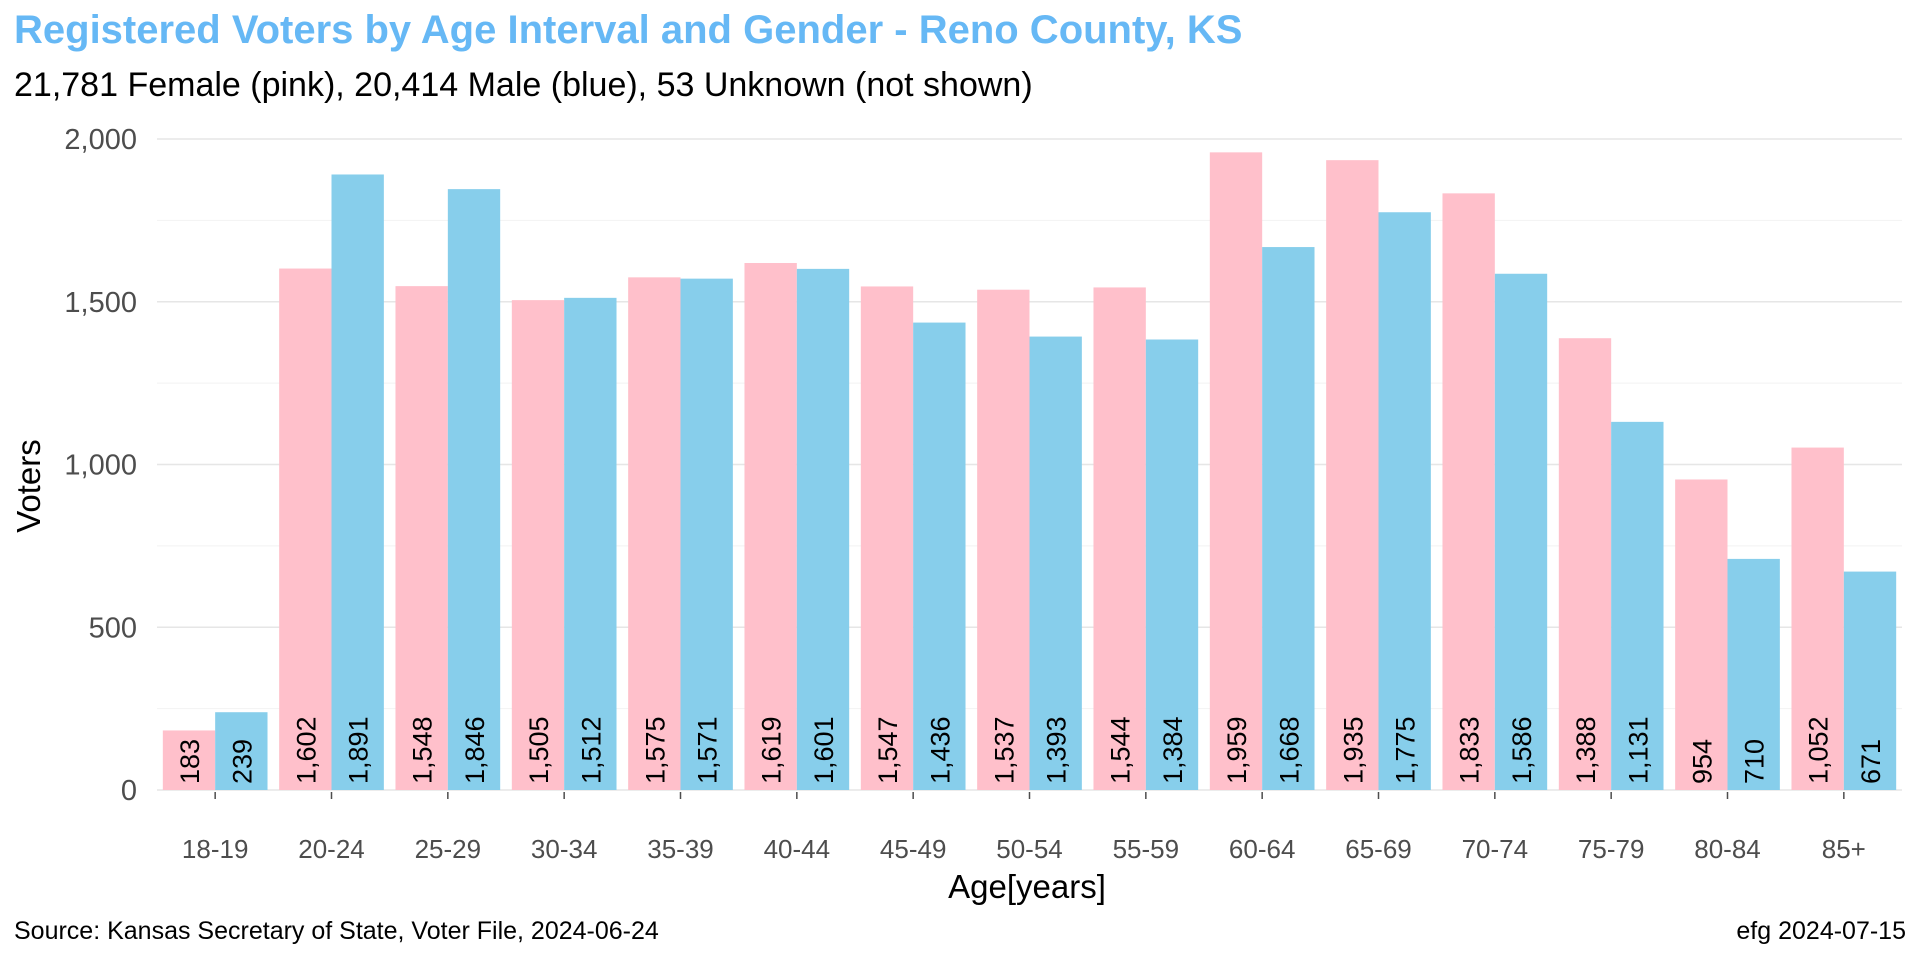 This screenshot has width=1920, height=960. What do you see at coordinates (1755, 761) in the screenshot?
I see `bar-label-male: 710` at bounding box center [1755, 761].